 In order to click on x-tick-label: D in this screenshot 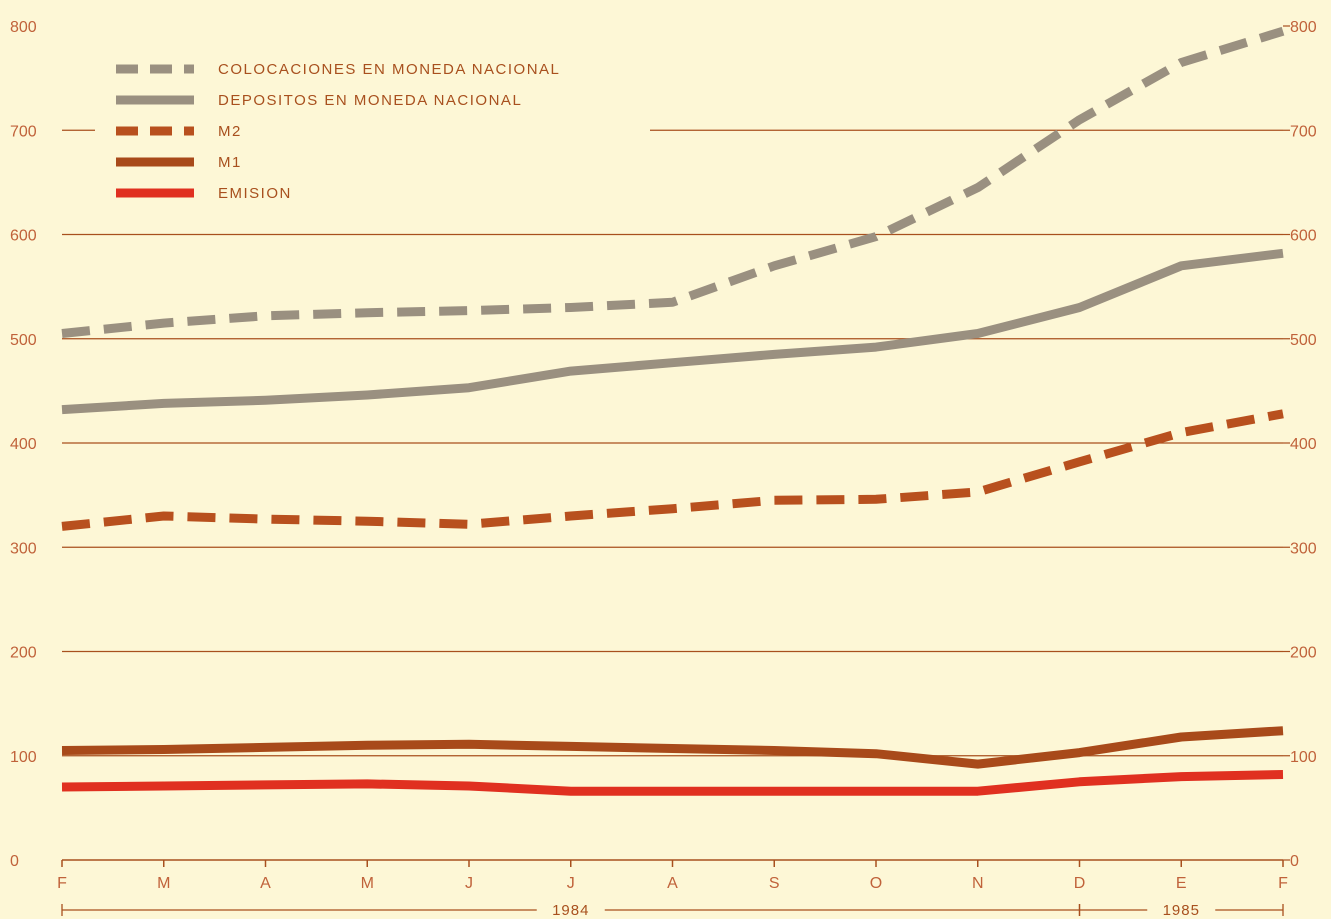, I will do `click(1080, 883)`.